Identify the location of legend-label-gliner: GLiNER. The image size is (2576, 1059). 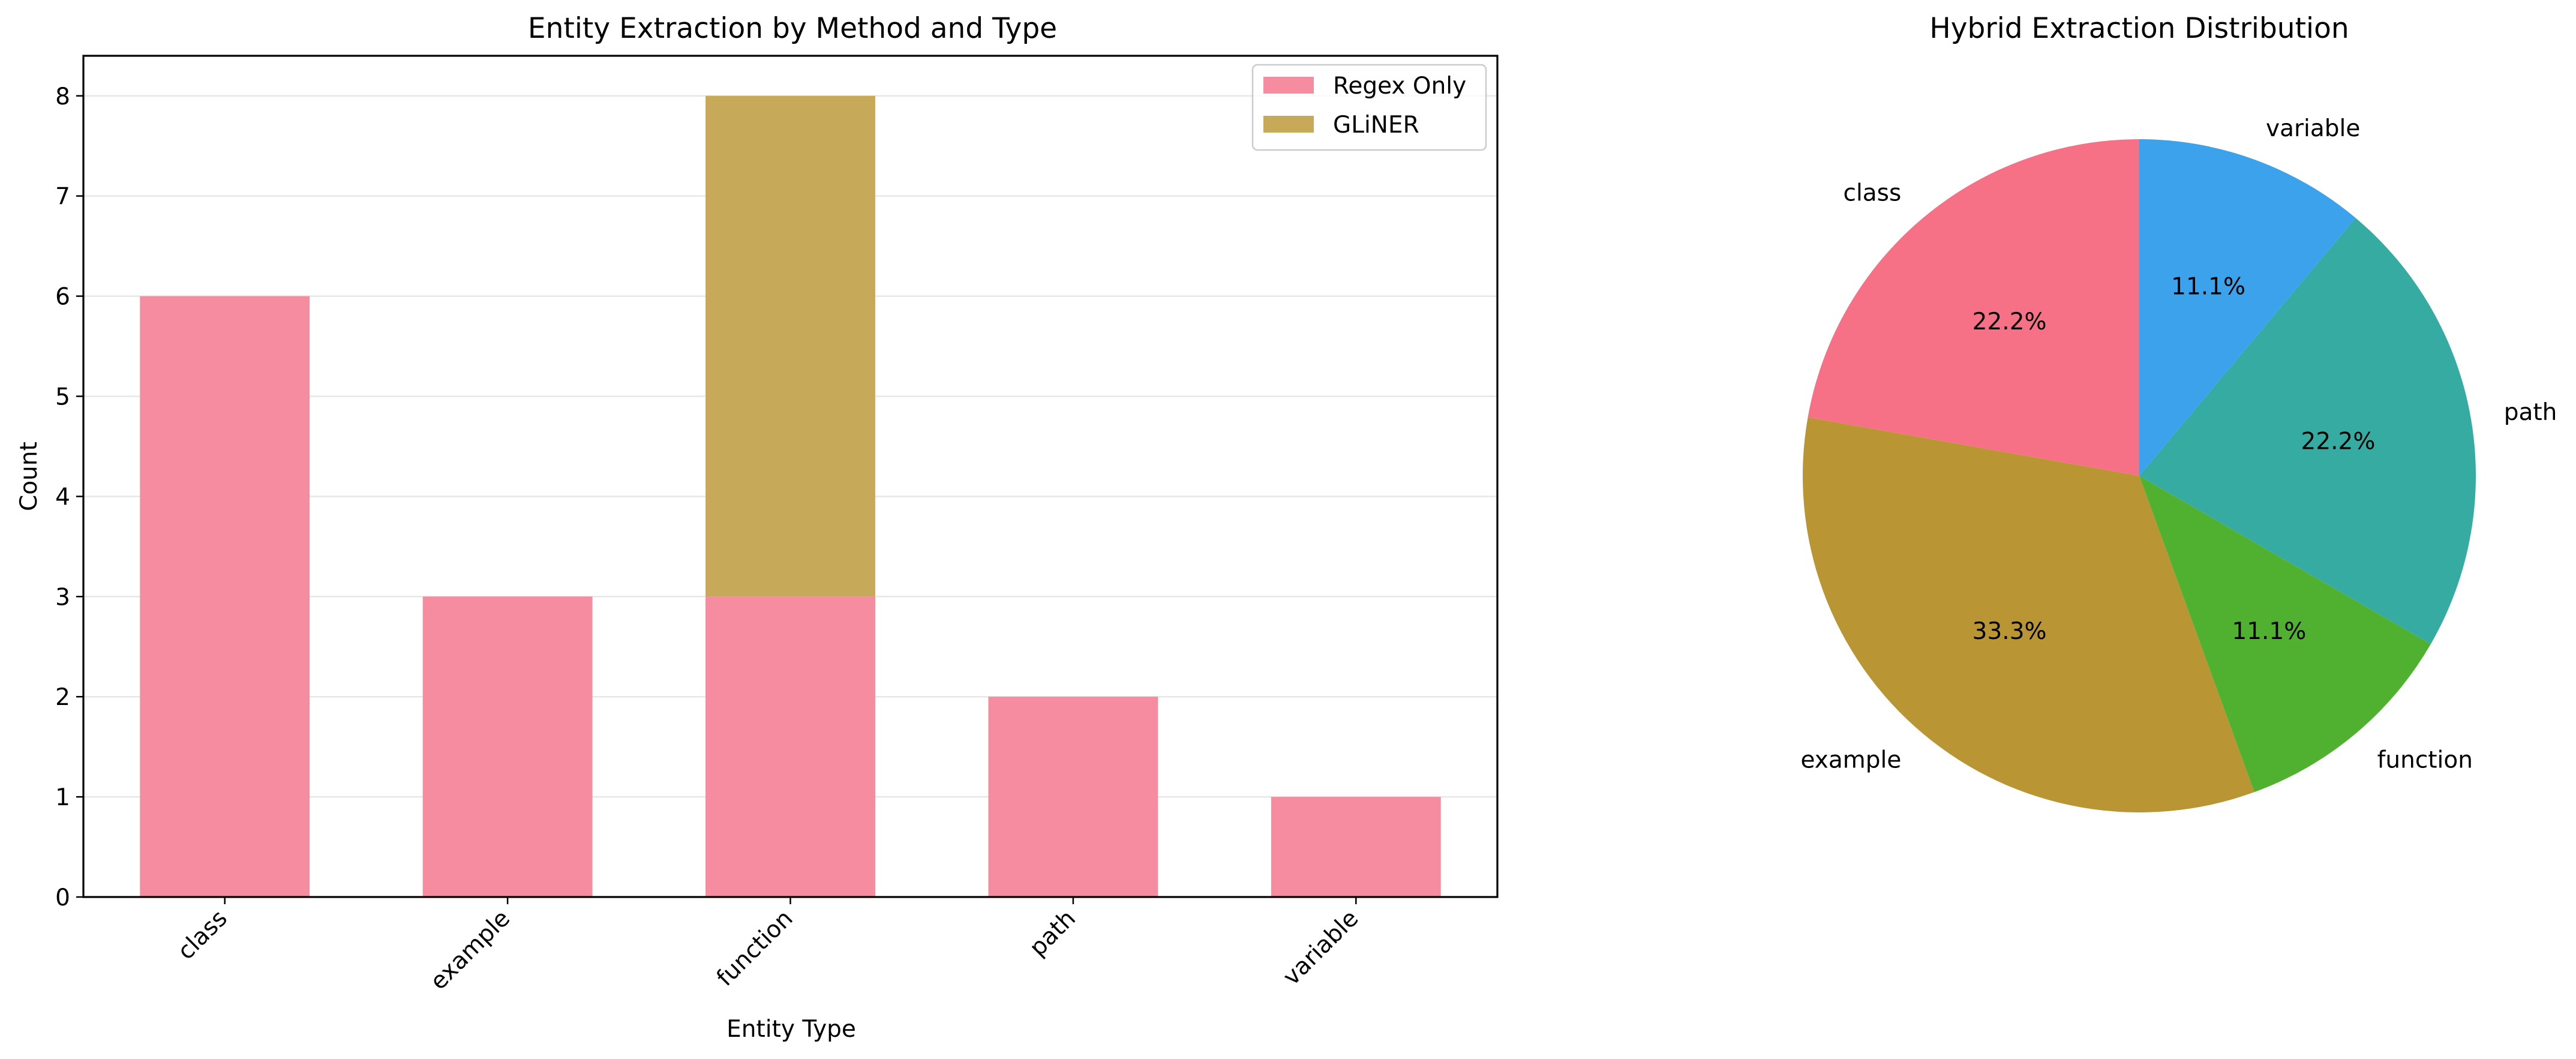
(1376, 125).